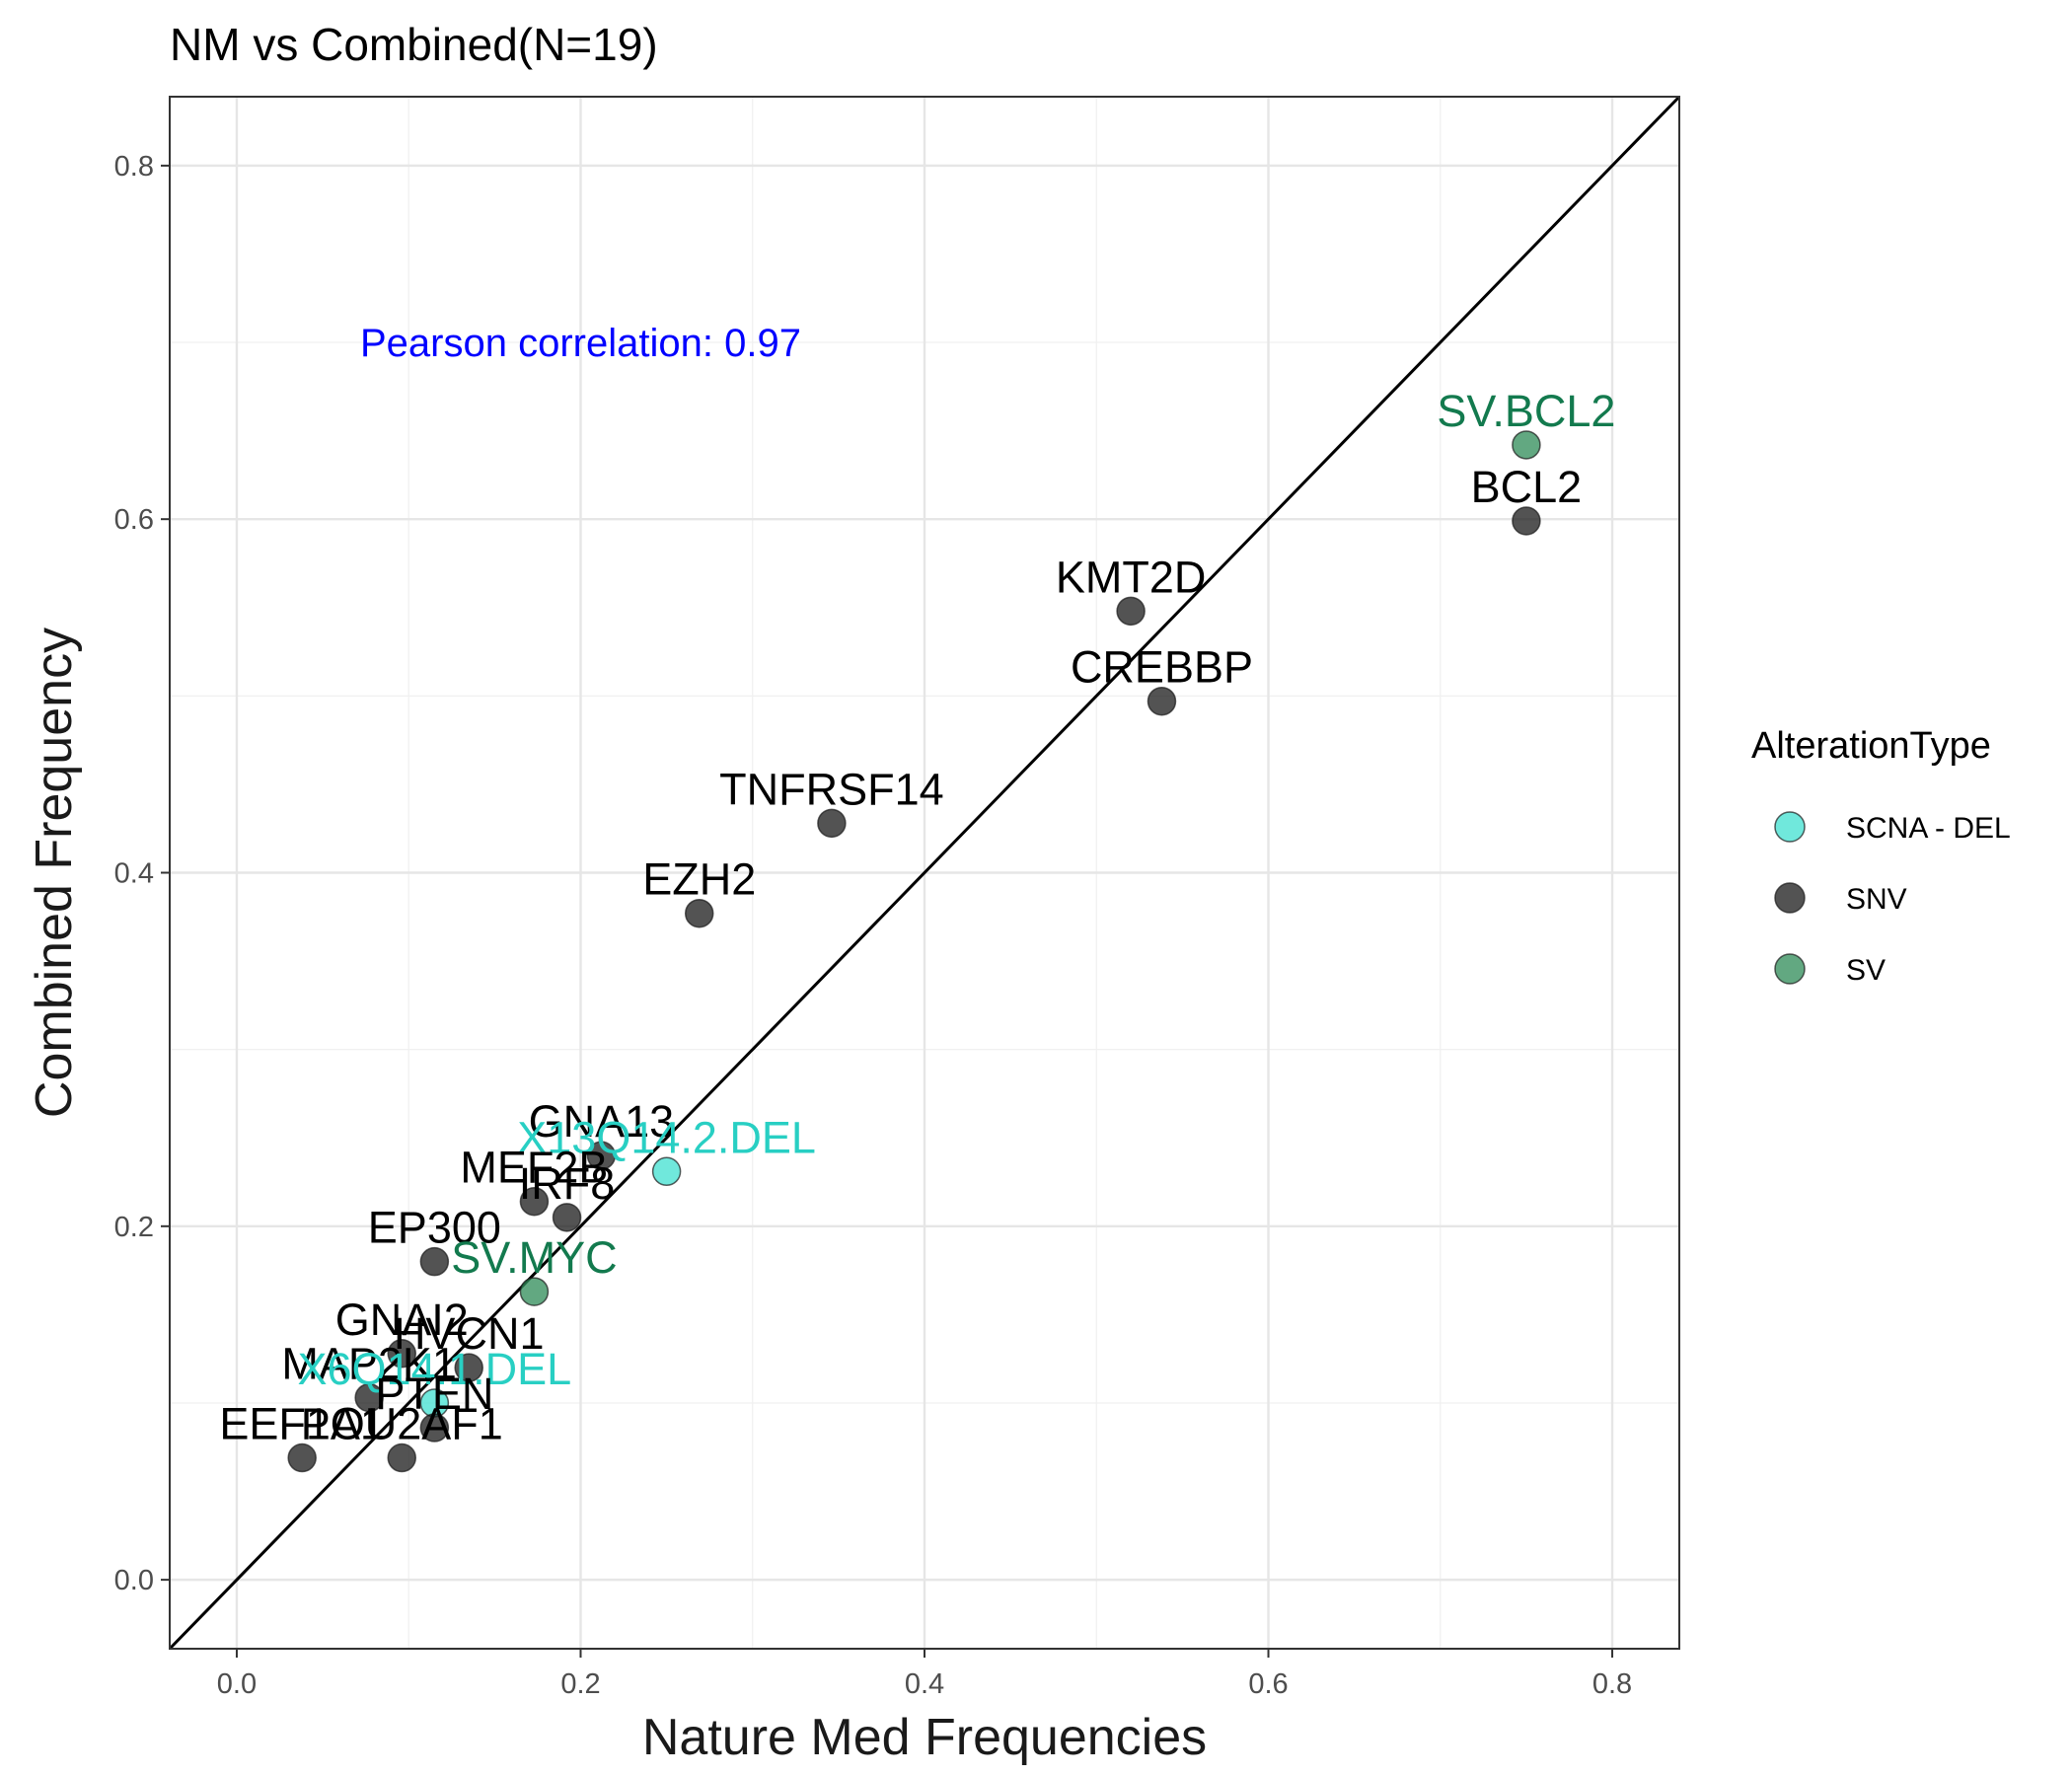 The width and height of the screenshot is (2072, 1776). I want to click on x-tick-label: 0.0, so click(237, 1684).